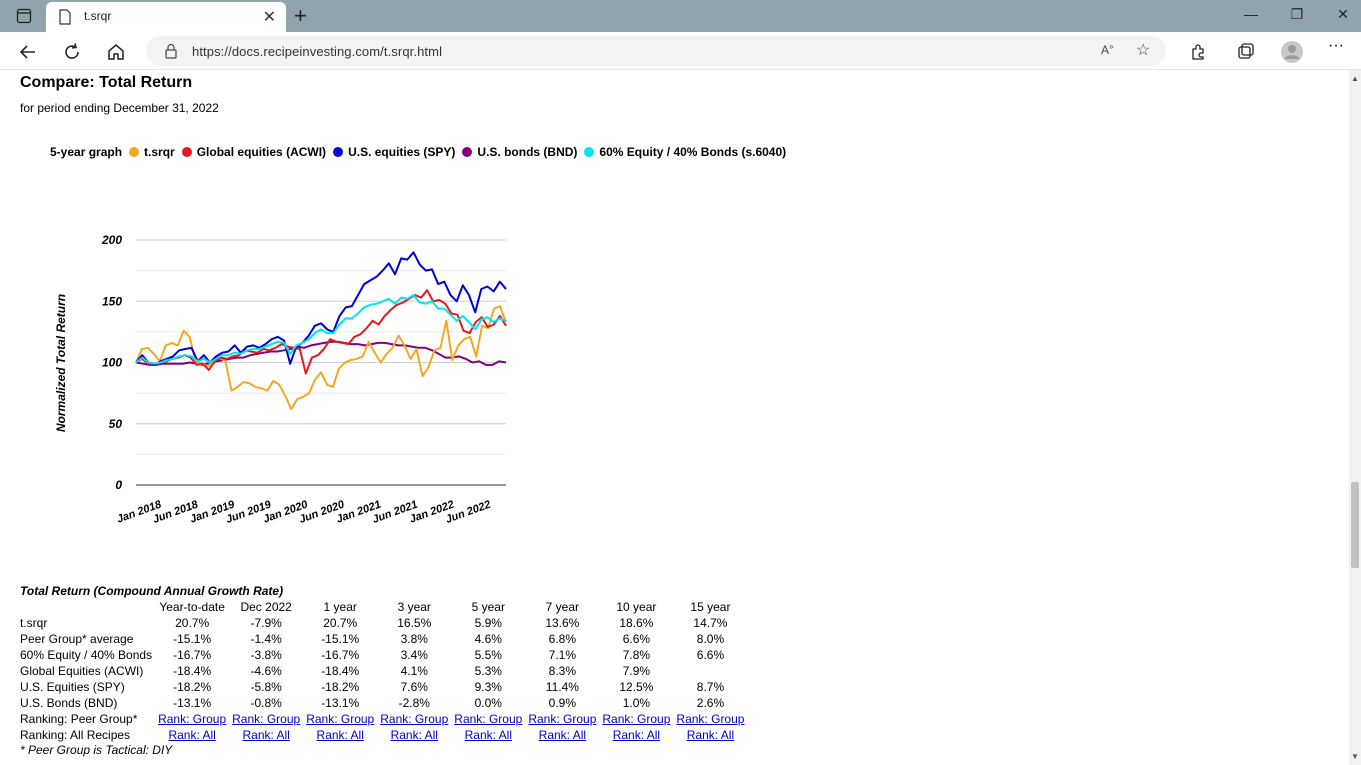 The width and height of the screenshot is (1361, 765). Describe the element at coordinates (261, 152) in the screenshot. I see `legend-item-acwi: Global equities (ACWI)` at that location.